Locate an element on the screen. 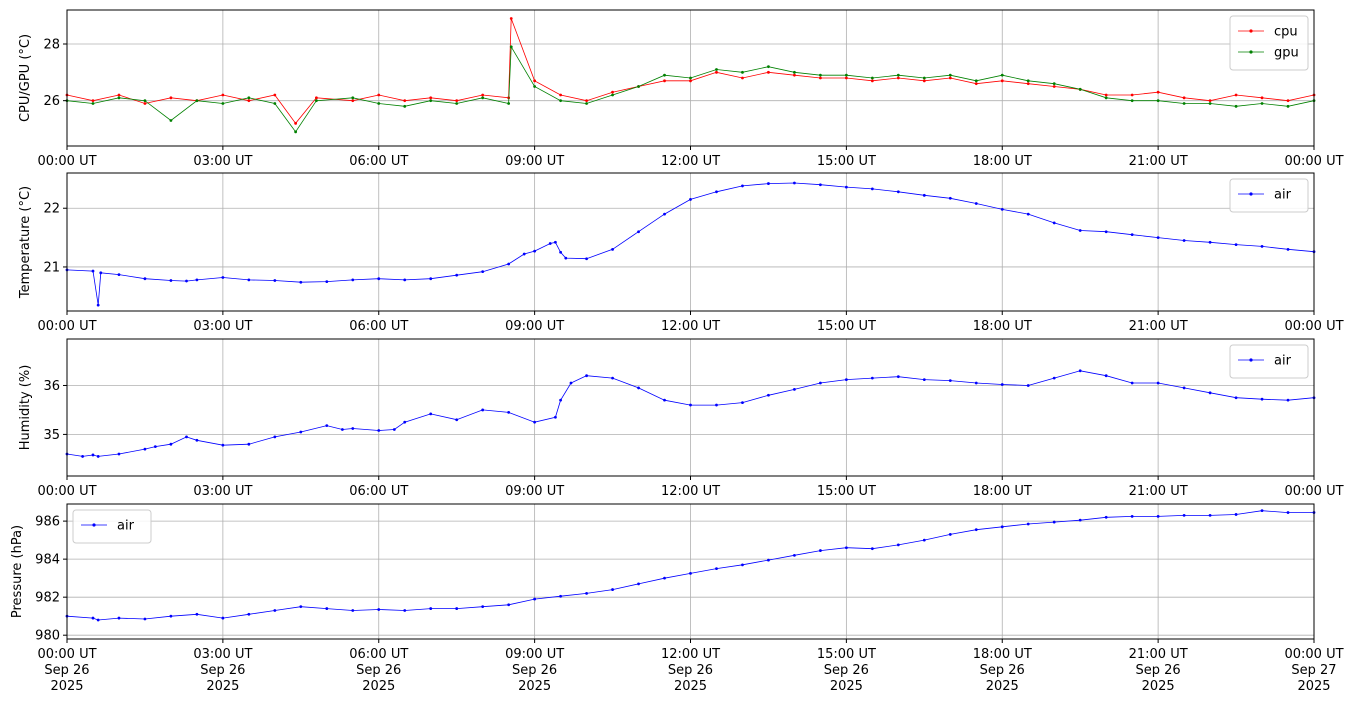  y-tick-label: 984 is located at coordinates (47, 560).